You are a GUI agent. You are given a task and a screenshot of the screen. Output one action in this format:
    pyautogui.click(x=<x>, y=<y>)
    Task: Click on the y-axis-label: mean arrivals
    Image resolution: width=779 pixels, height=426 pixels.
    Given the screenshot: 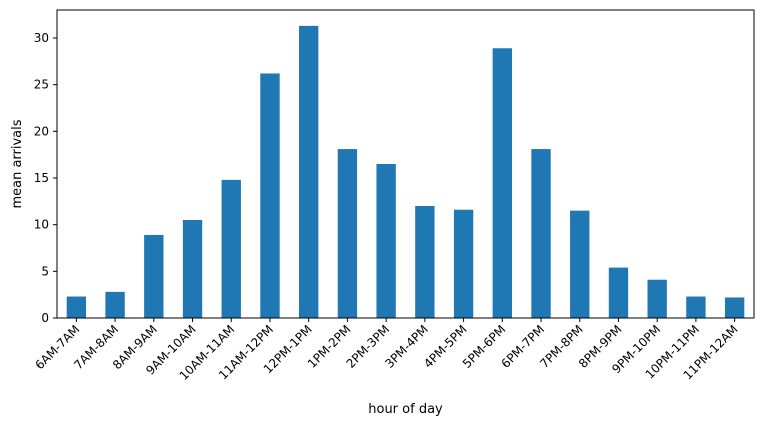 What is the action you would take?
    pyautogui.click(x=17, y=163)
    